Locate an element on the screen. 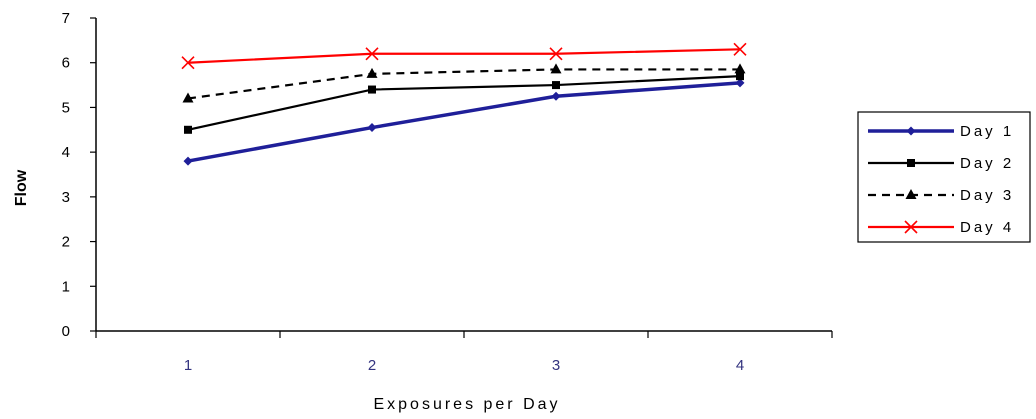 The width and height of the screenshot is (1036, 419). x-tick-label: 3 is located at coordinates (556, 365).